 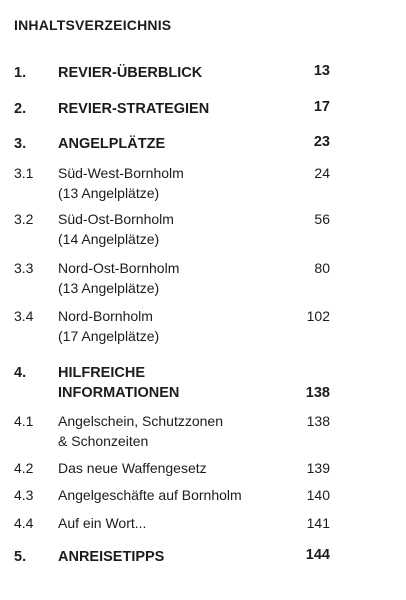 What do you see at coordinates (132, 468) in the screenshot?
I see `toc-entry-label: Das neue Waffengesetz` at bounding box center [132, 468].